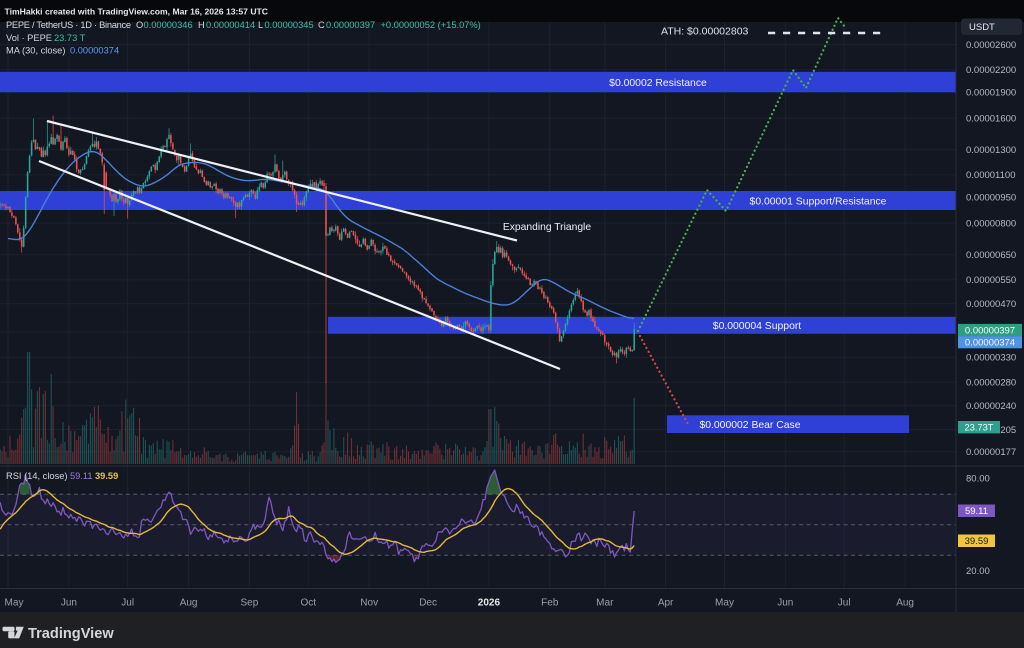 This screenshot has height=648, width=1024. What do you see at coordinates (991, 70) in the screenshot?
I see `svg-text: 0.00002200` at bounding box center [991, 70].